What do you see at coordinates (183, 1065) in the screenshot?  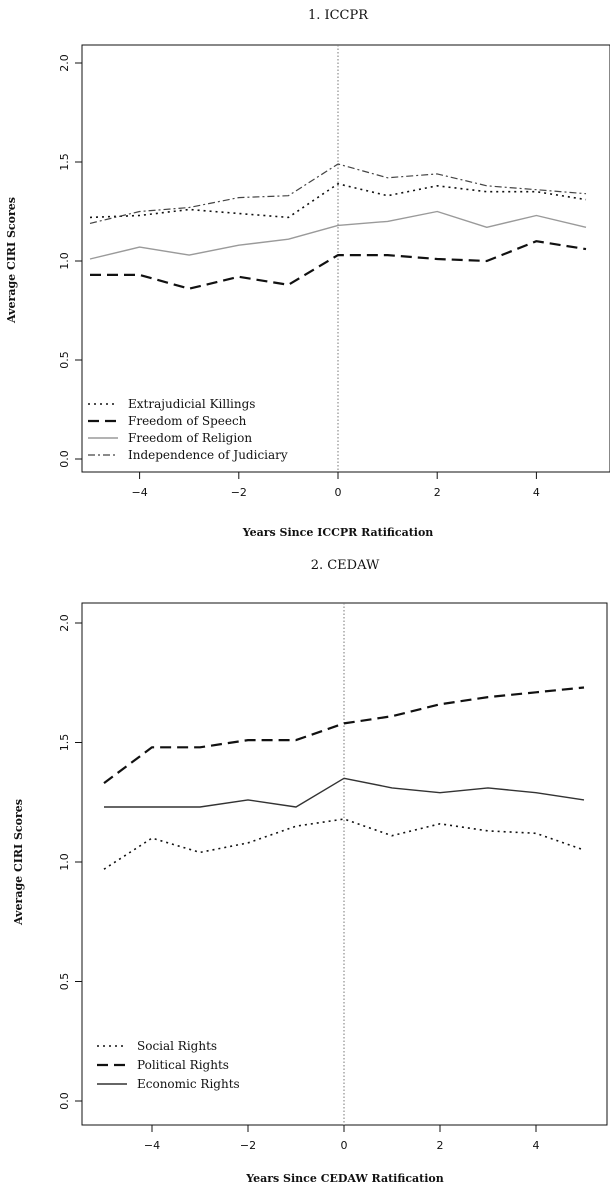 I see `legend-label: Political Rights` at bounding box center [183, 1065].